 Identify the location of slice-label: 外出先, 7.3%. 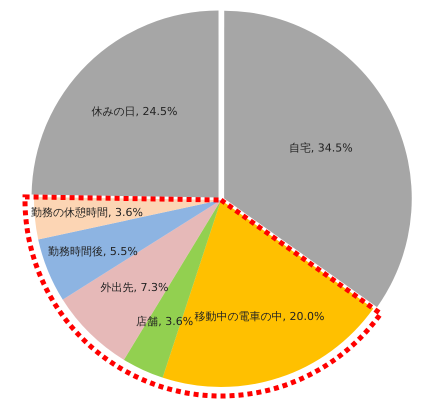
(134, 287).